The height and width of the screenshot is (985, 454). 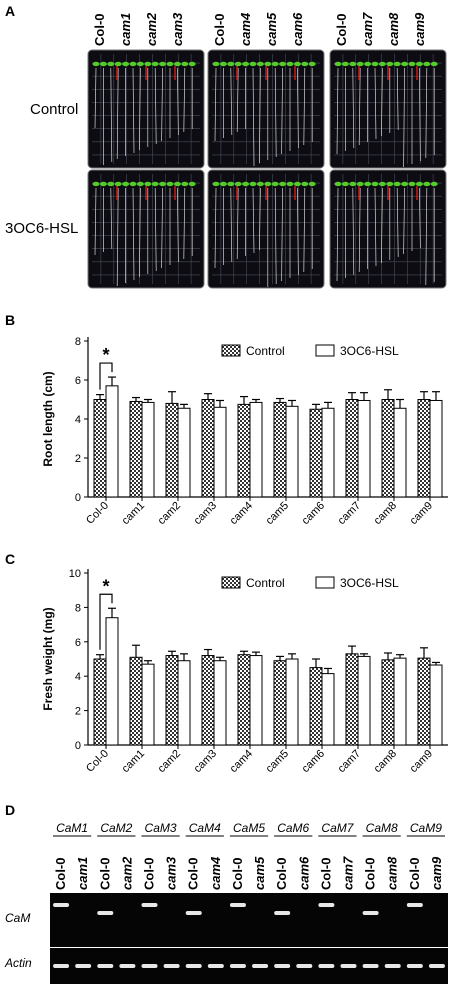 I want to click on y-tick-label: 8, so click(x=78, y=608).